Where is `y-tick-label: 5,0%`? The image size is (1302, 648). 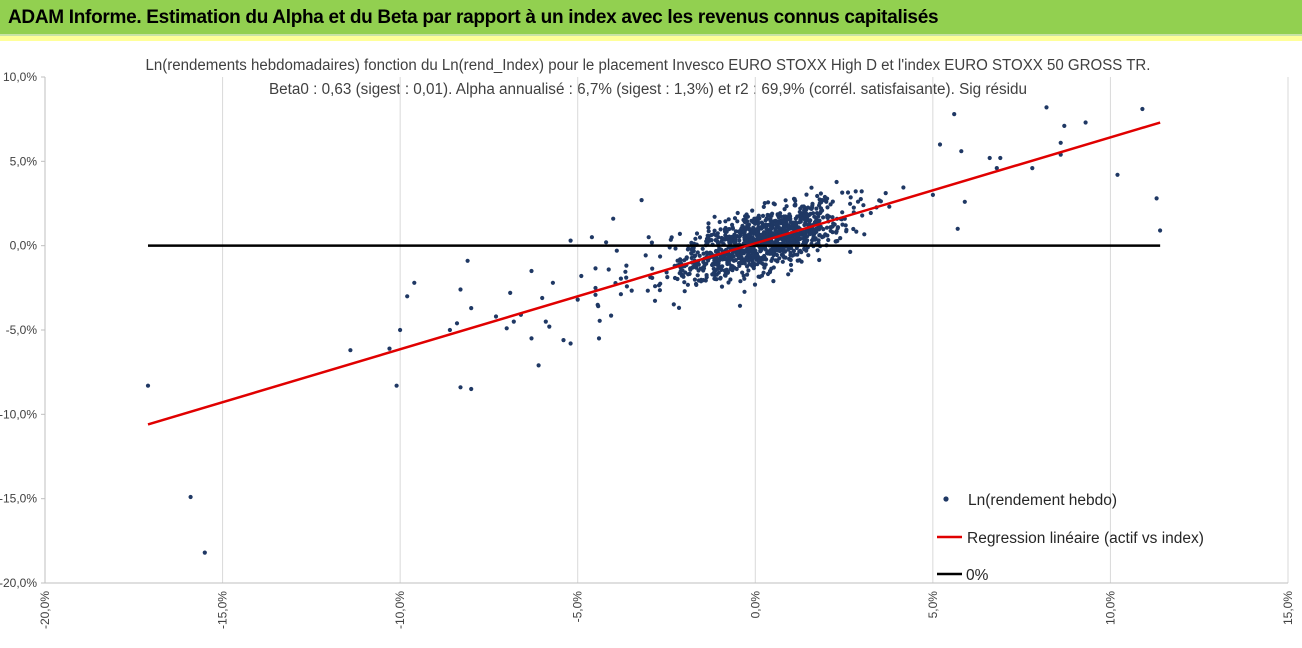 y-tick-label: 5,0% is located at coordinates (24, 161).